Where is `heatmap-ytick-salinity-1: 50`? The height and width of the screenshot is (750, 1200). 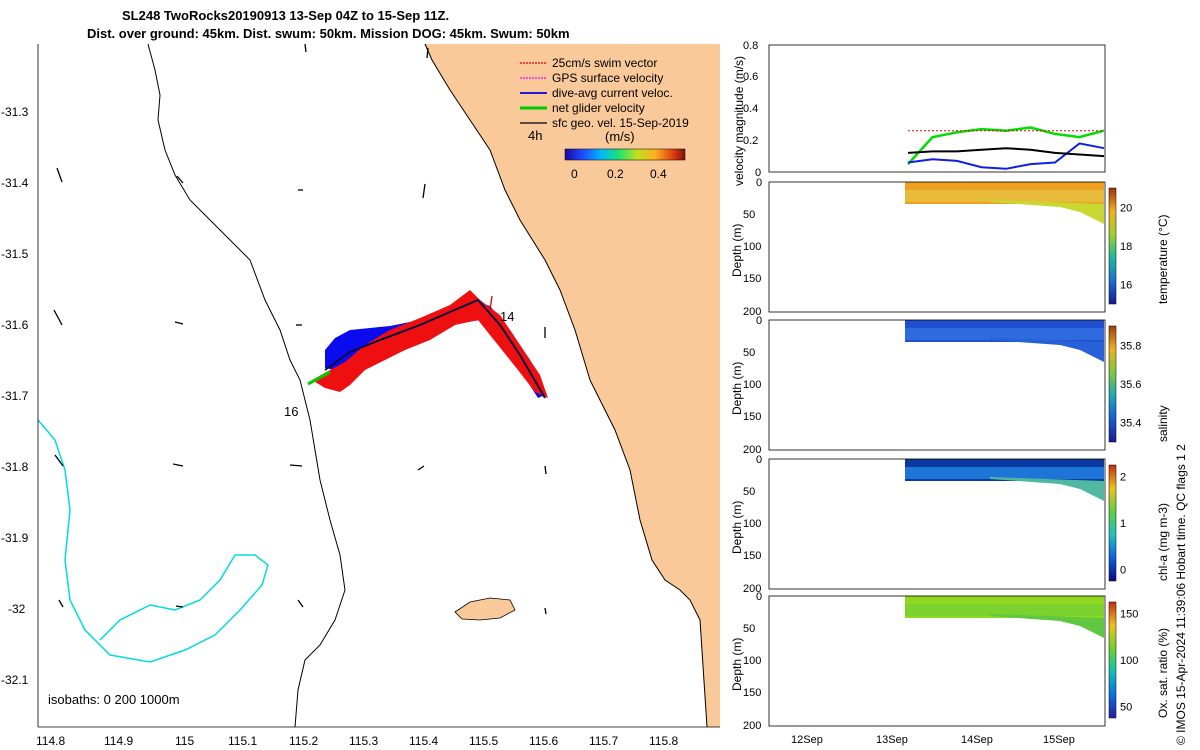 heatmap-ytick-salinity-1: 50 is located at coordinates (749, 353).